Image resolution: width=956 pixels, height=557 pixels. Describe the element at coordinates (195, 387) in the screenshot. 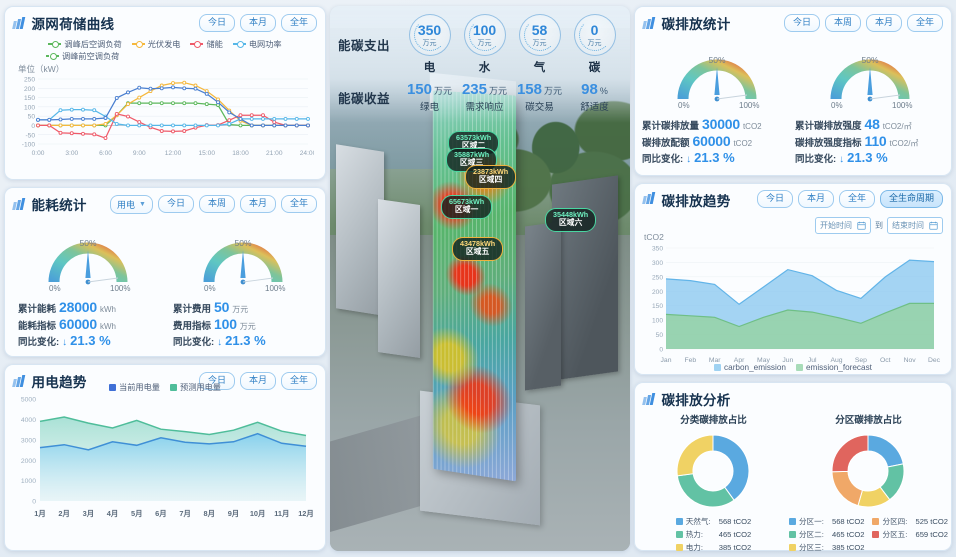

I see `legend-item: 预测用电量` at that location.